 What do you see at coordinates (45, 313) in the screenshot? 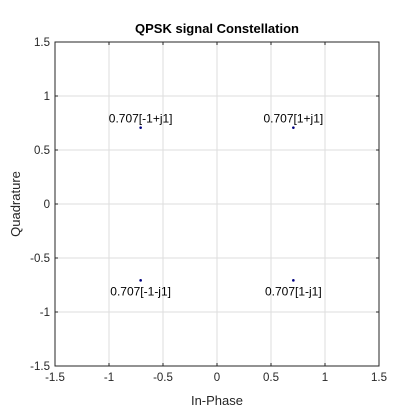
I see `y-tick-label: -1` at bounding box center [45, 313].